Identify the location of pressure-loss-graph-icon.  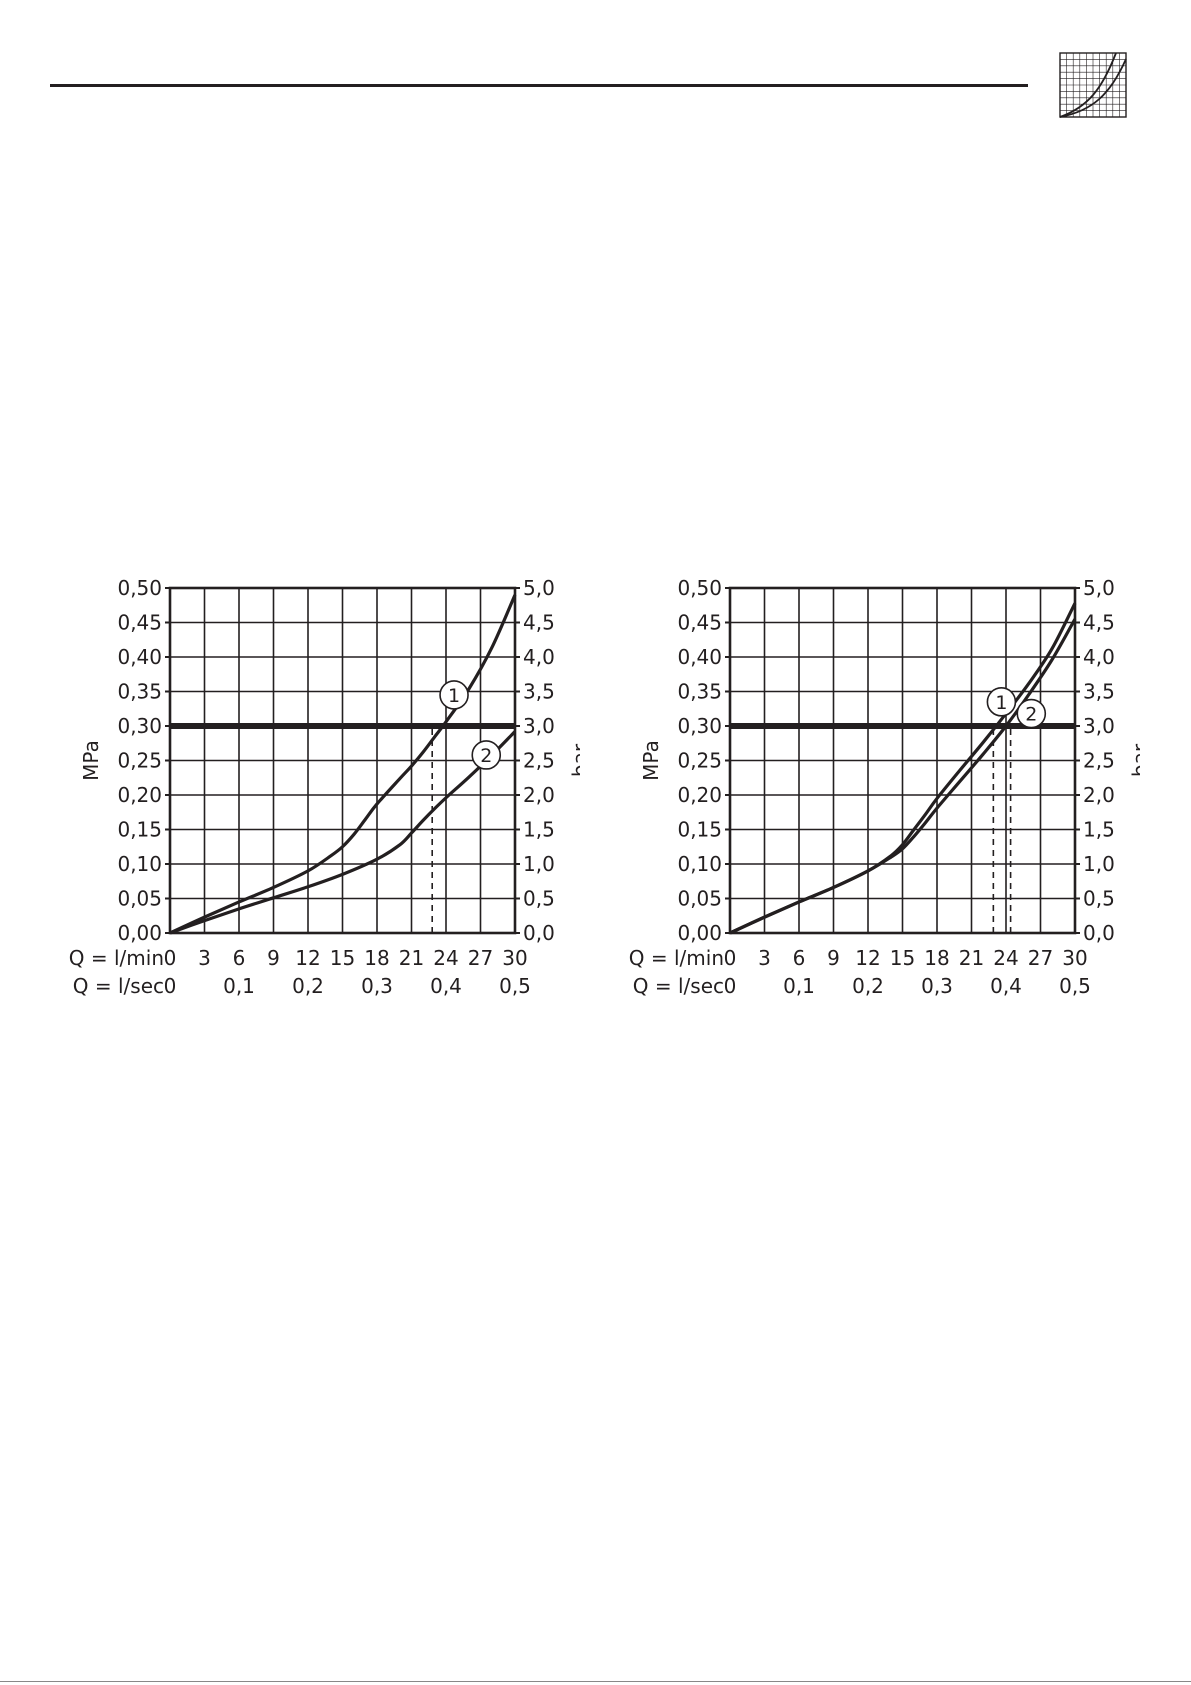
(1093, 85).